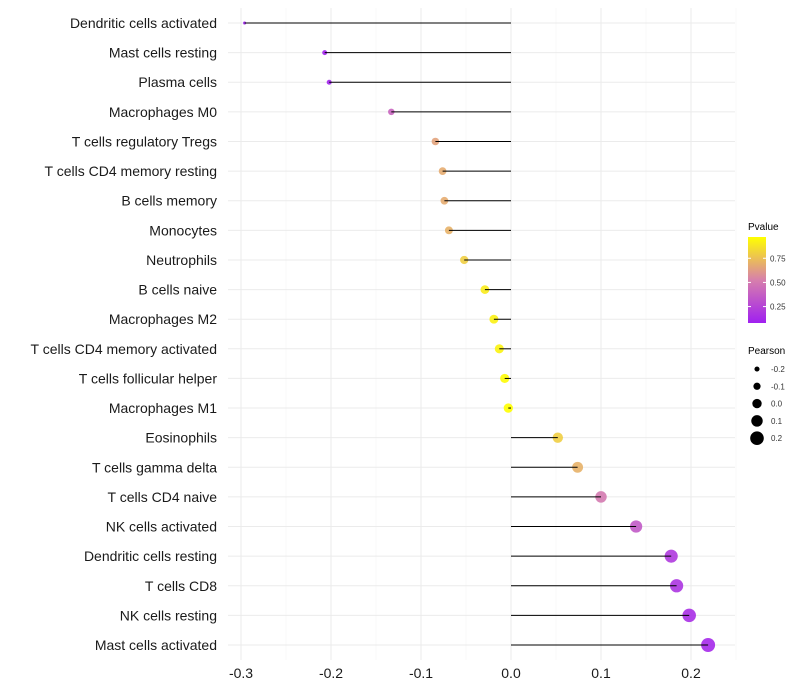 This screenshot has height=700, width=800. What do you see at coordinates (131, 171) in the screenshot?
I see `category-label: T cells CD4 memory resting` at bounding box center [131, 171].